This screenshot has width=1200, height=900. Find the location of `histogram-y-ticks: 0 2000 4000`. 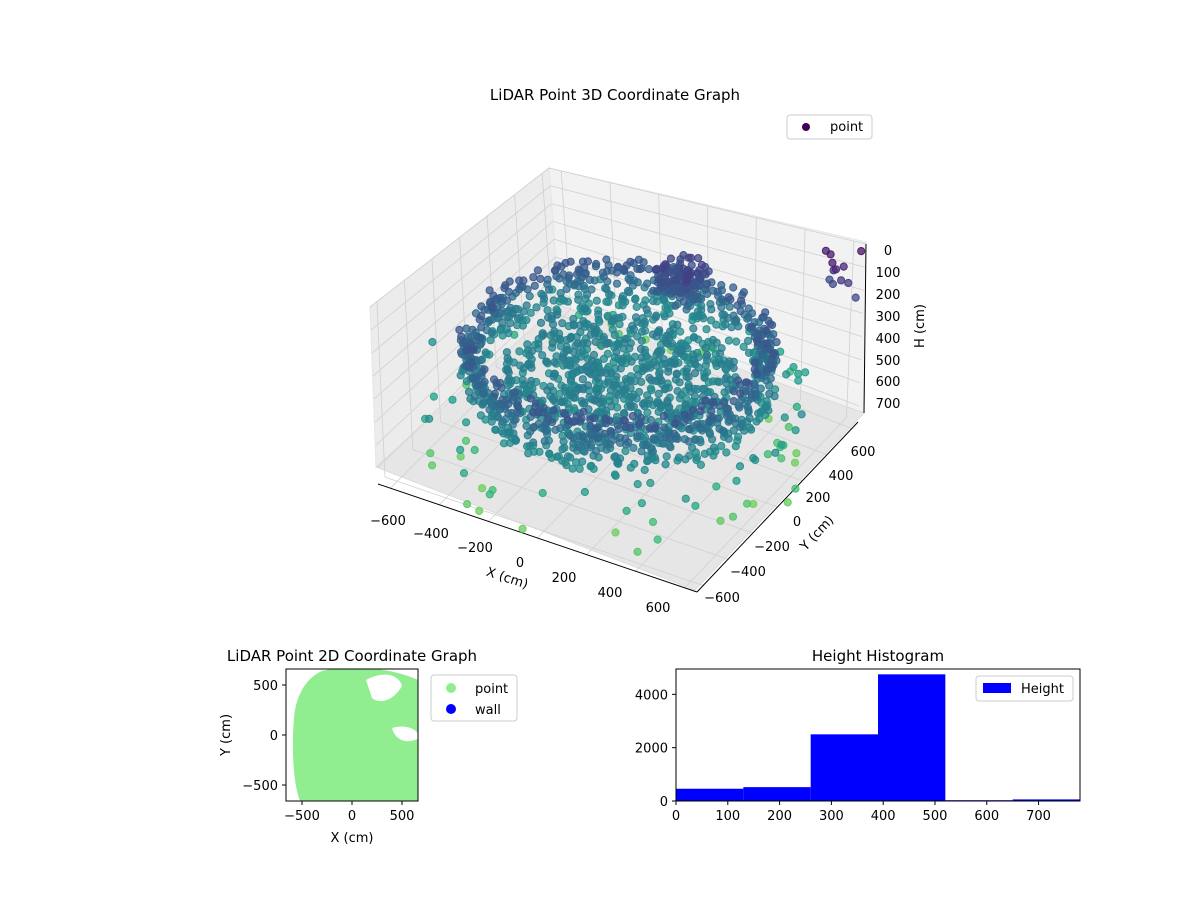

histogram-y-ticks: 0 2000 4000 is located at coordinates (655, 749).